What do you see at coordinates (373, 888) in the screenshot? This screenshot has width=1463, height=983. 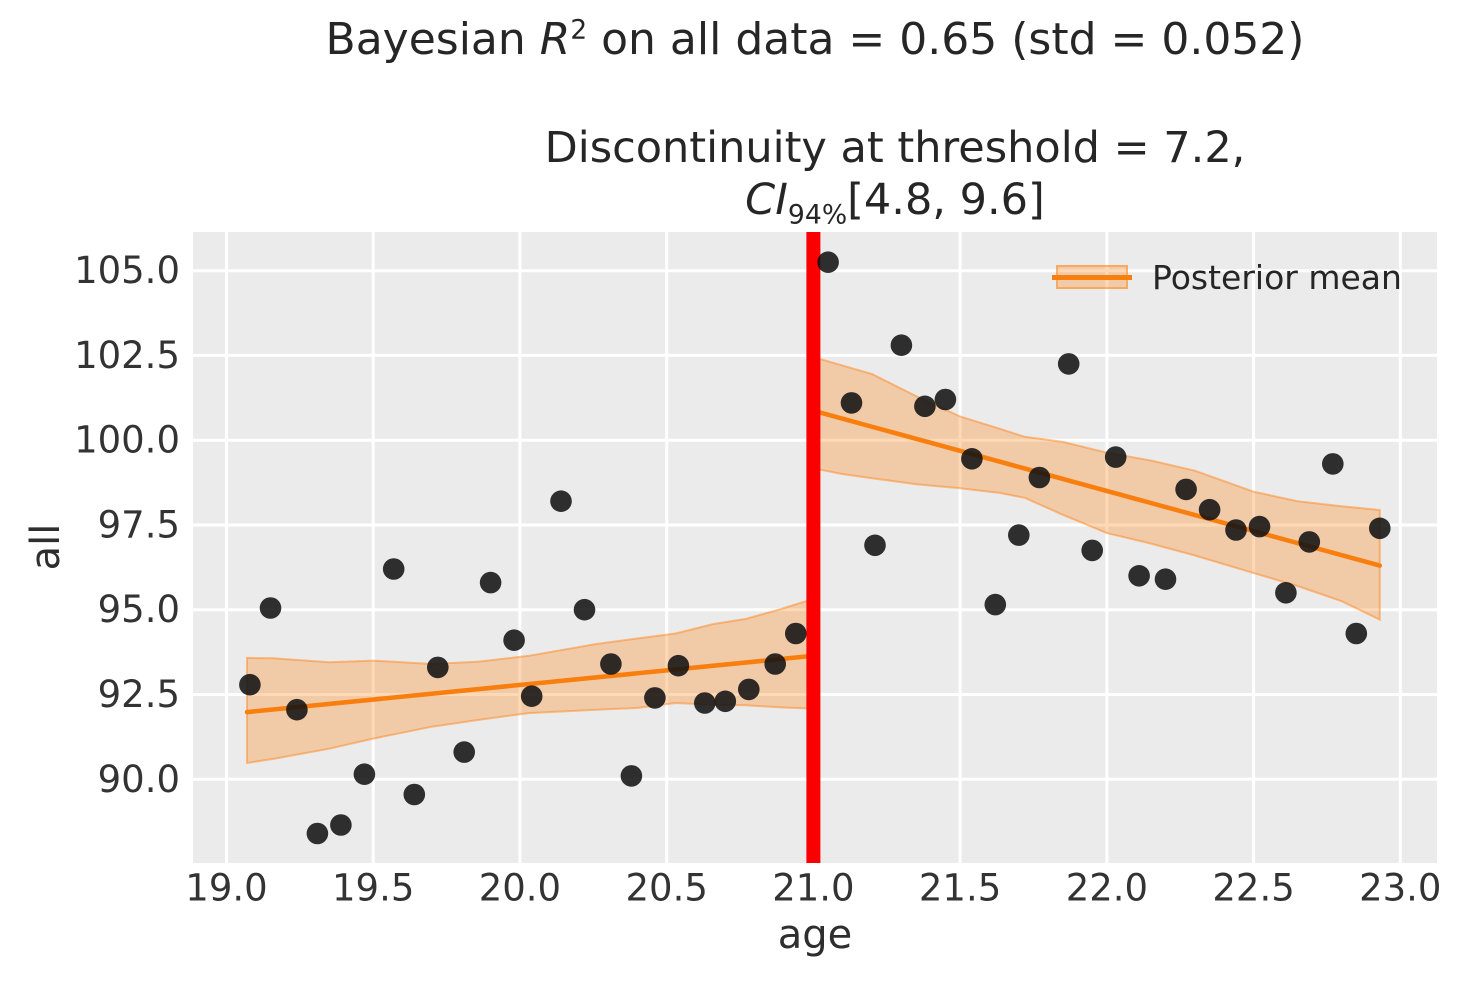 I see `x-tick-label: 19.5` at bounding box center [373, 888].